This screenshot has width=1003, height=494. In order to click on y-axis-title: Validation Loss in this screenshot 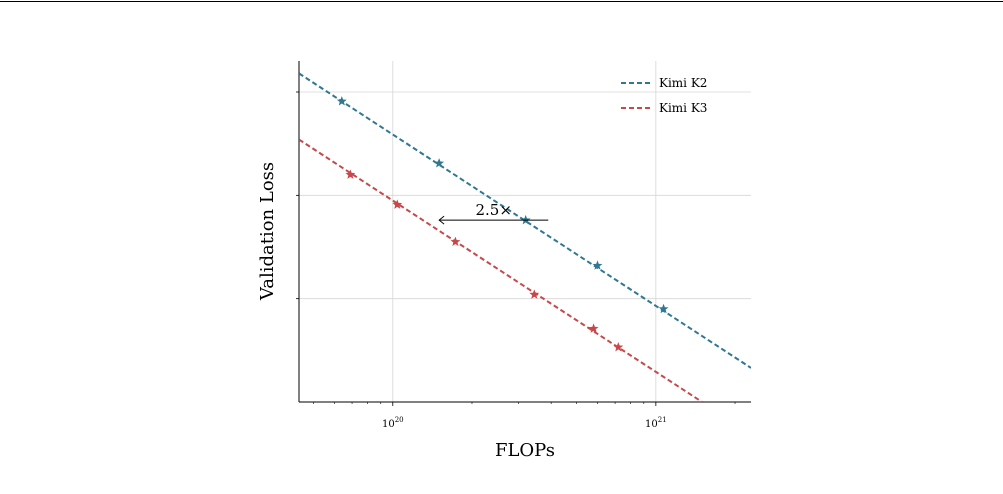, I will do `click(267, 231)`.